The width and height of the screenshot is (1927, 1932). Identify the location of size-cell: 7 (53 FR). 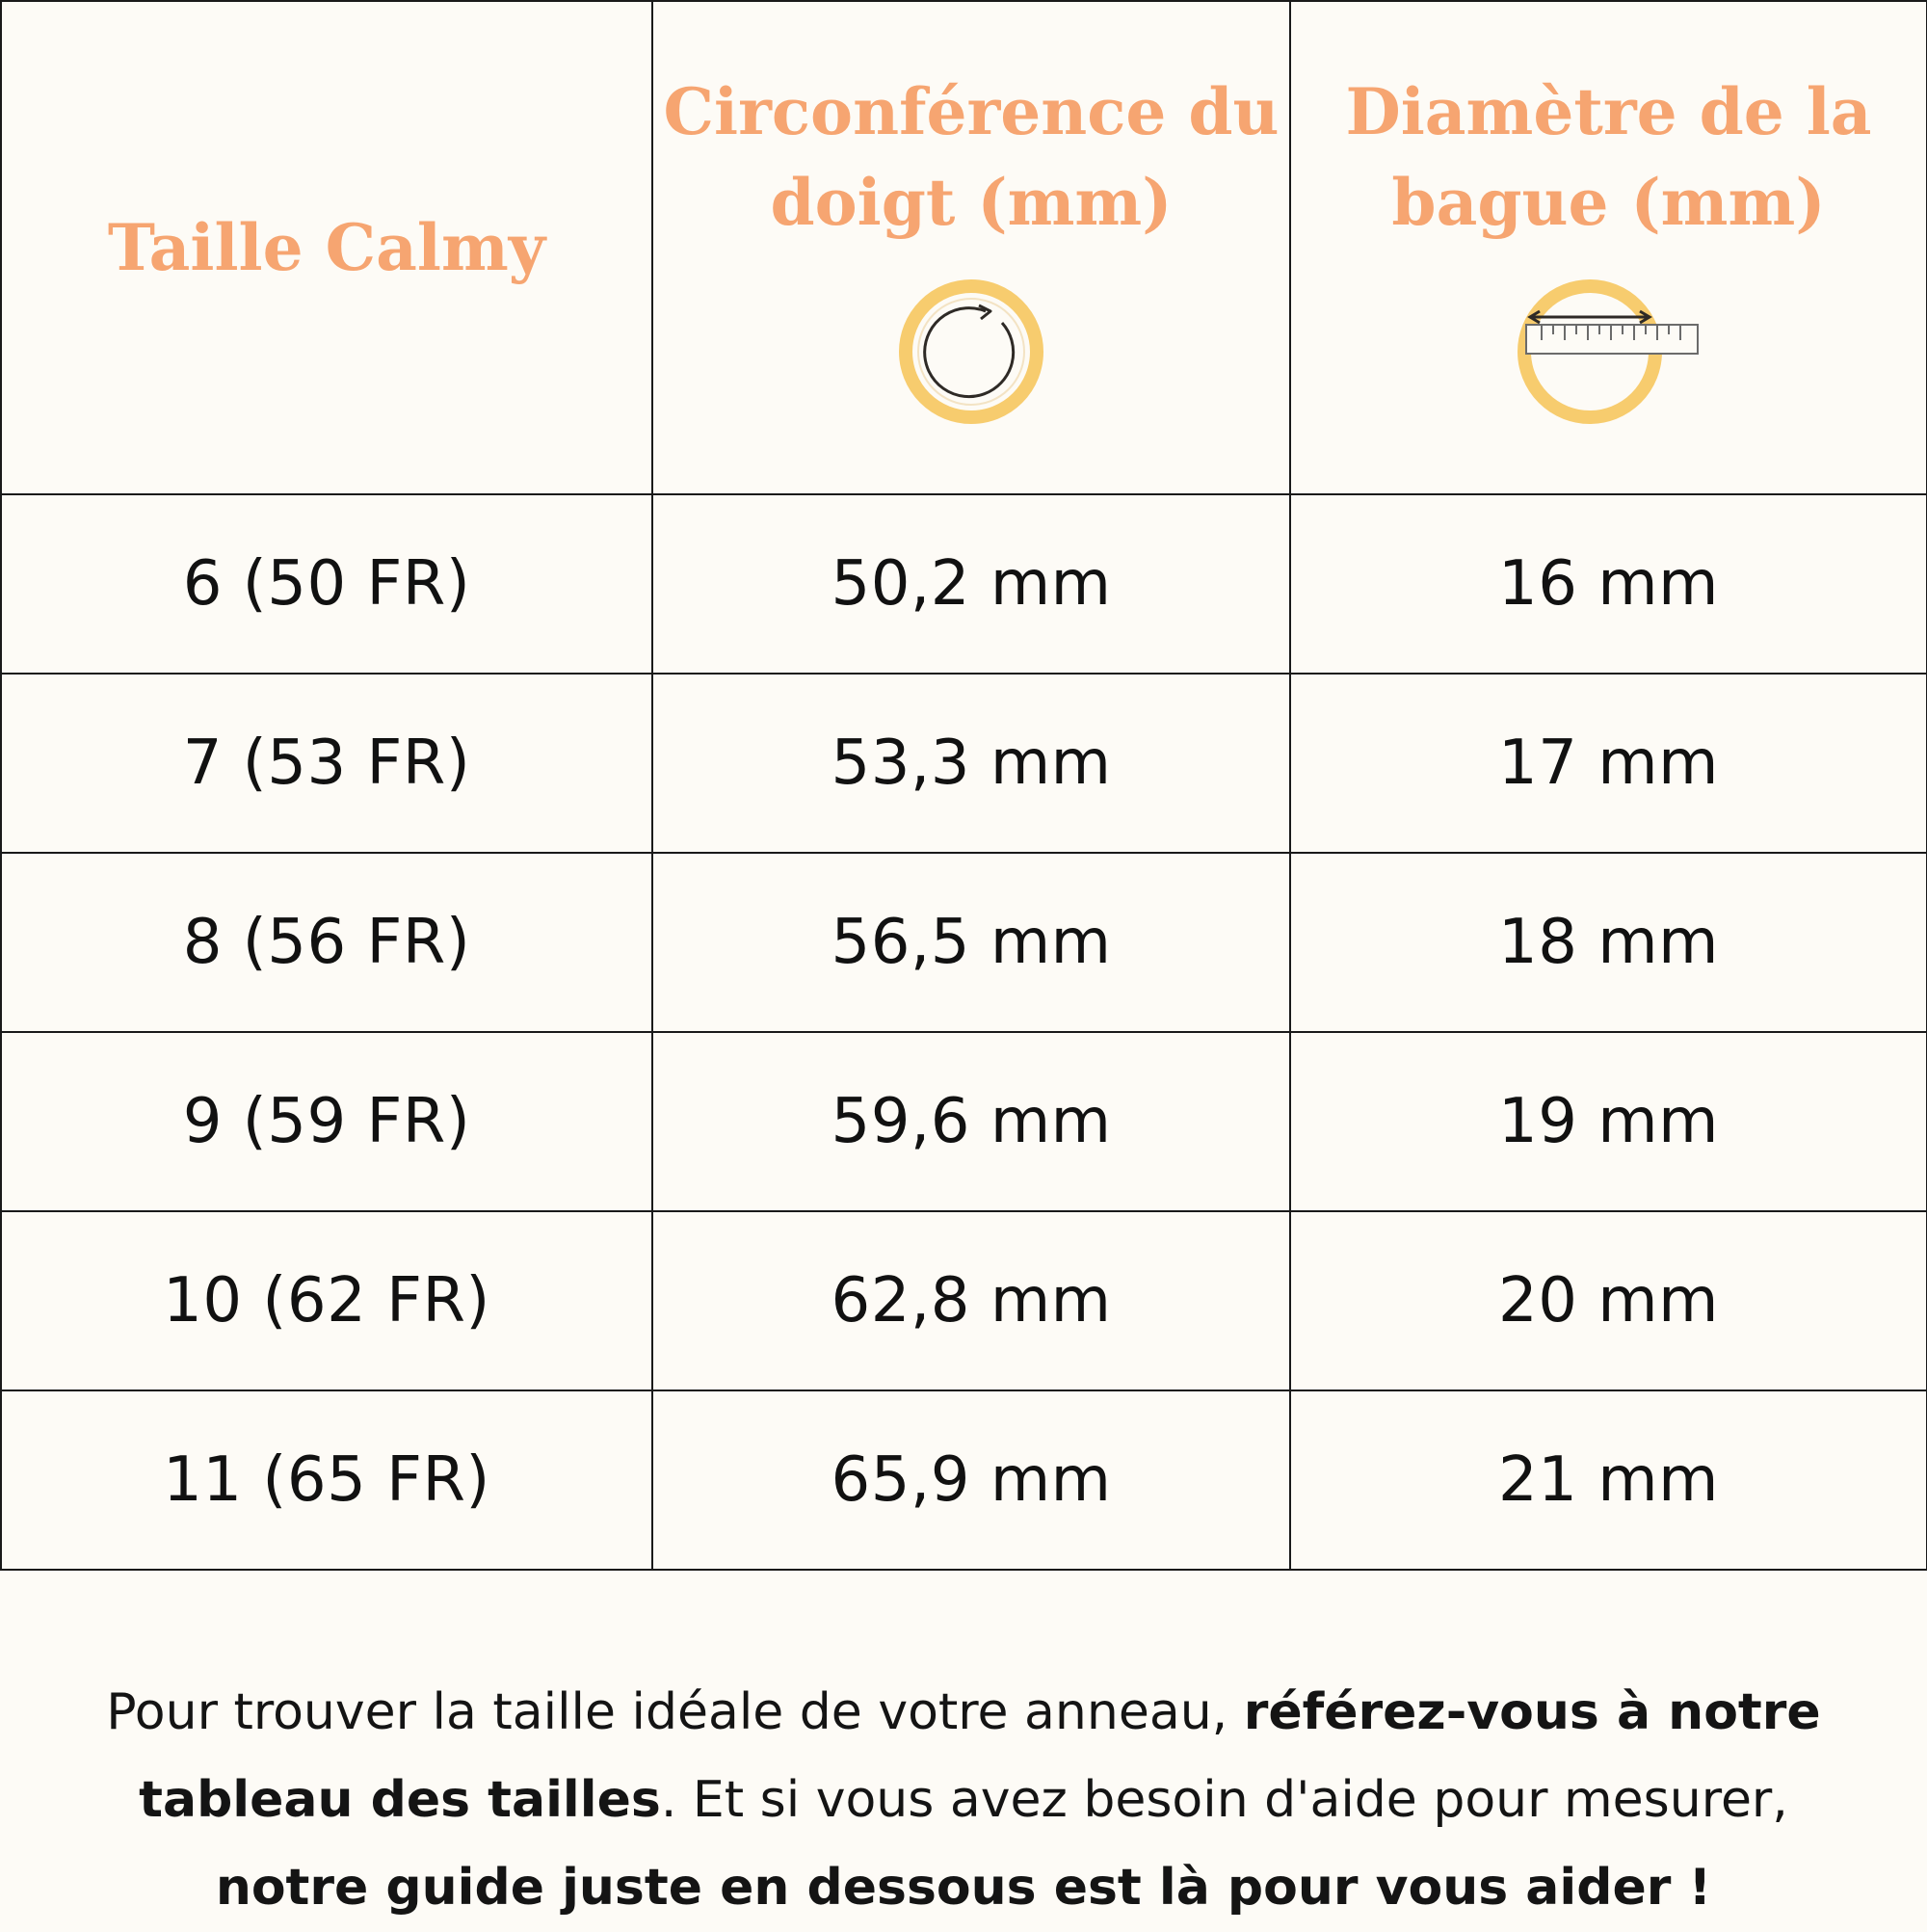
(326, 763).